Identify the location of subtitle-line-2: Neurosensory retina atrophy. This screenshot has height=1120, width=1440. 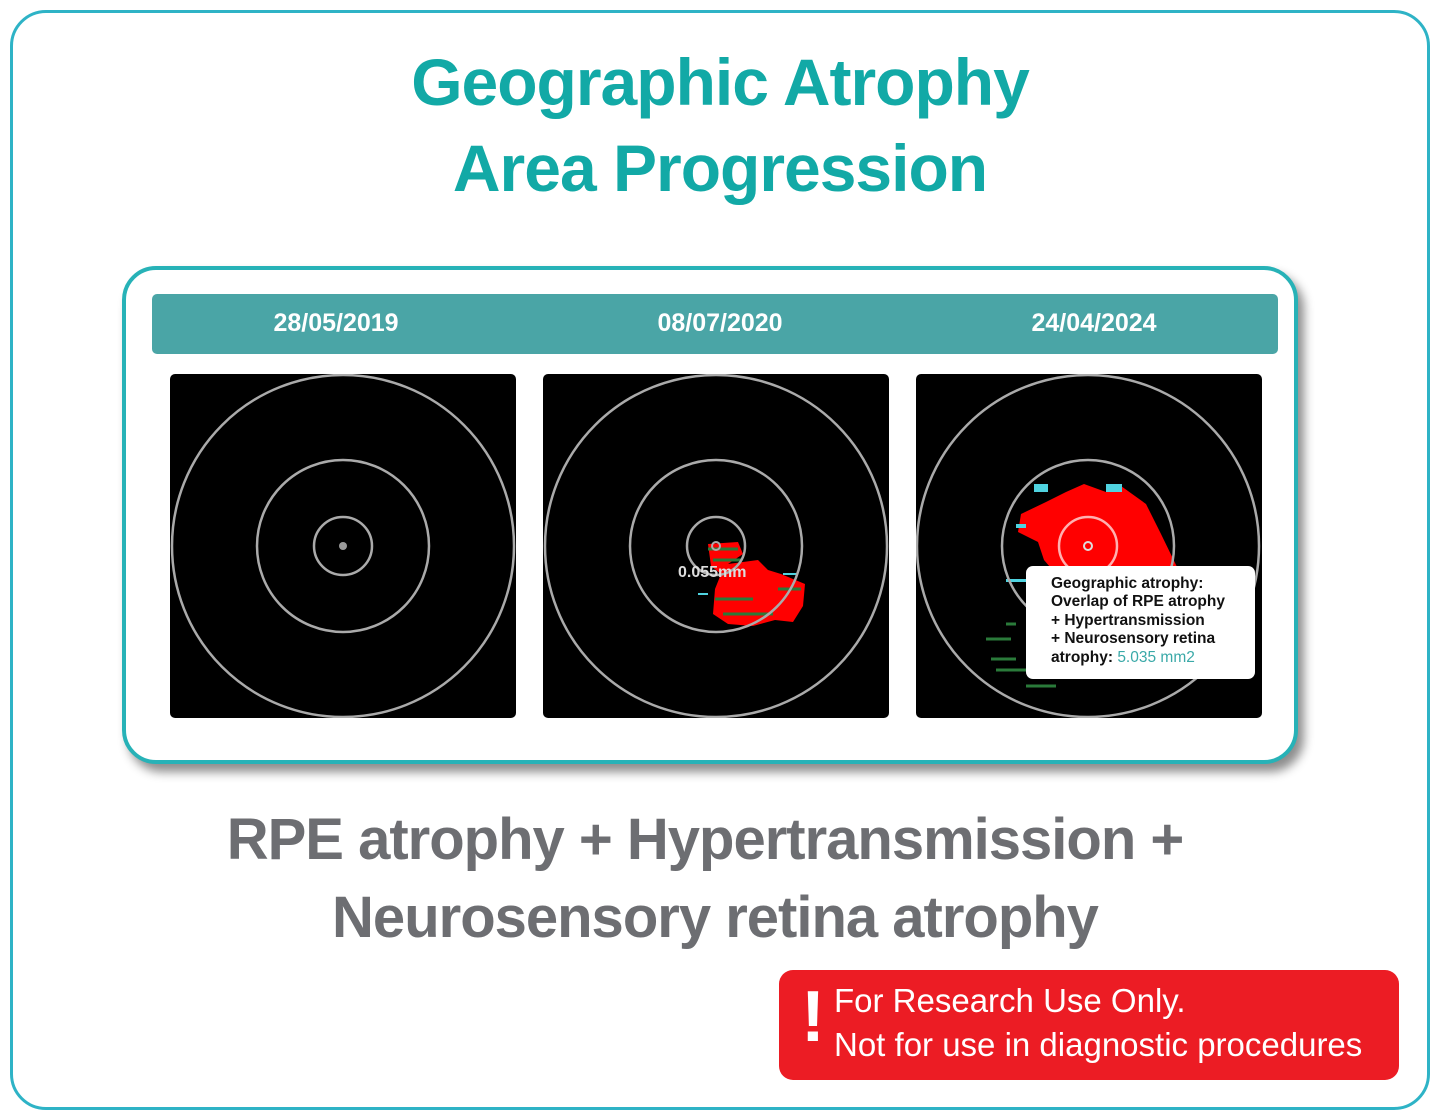
(715, 917).